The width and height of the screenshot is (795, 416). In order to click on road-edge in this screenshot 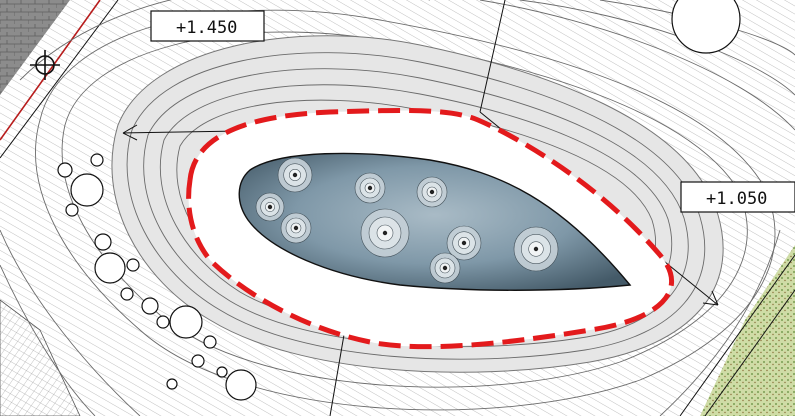, I will do `click(737, 335)`.